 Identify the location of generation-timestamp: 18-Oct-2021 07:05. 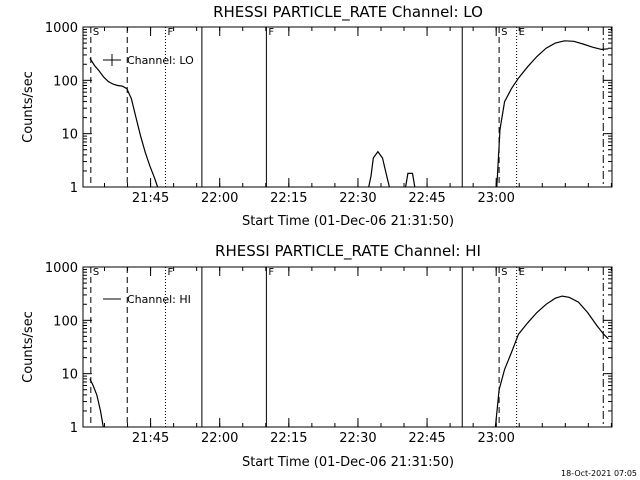
(599, 473).